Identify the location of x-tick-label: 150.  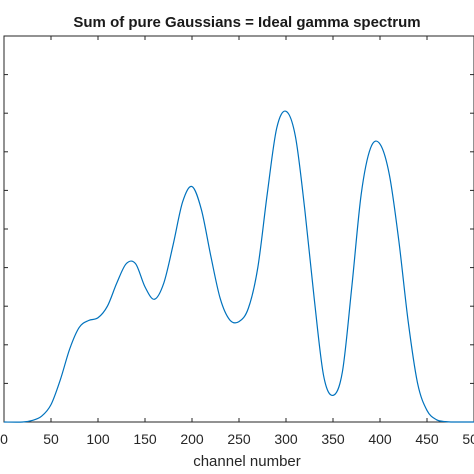
(145, 439).